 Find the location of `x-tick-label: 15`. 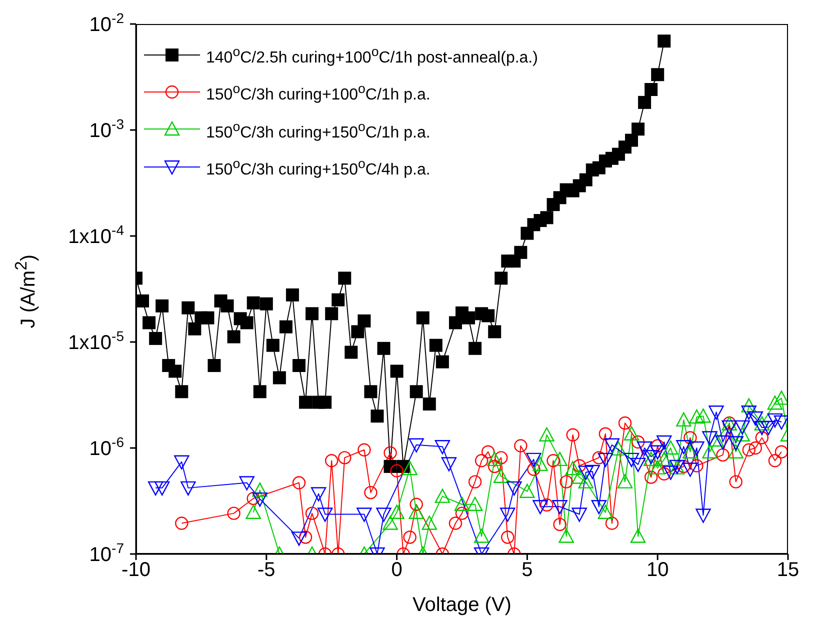

x-tick-label: 15 is located at coordinates (788, 570).